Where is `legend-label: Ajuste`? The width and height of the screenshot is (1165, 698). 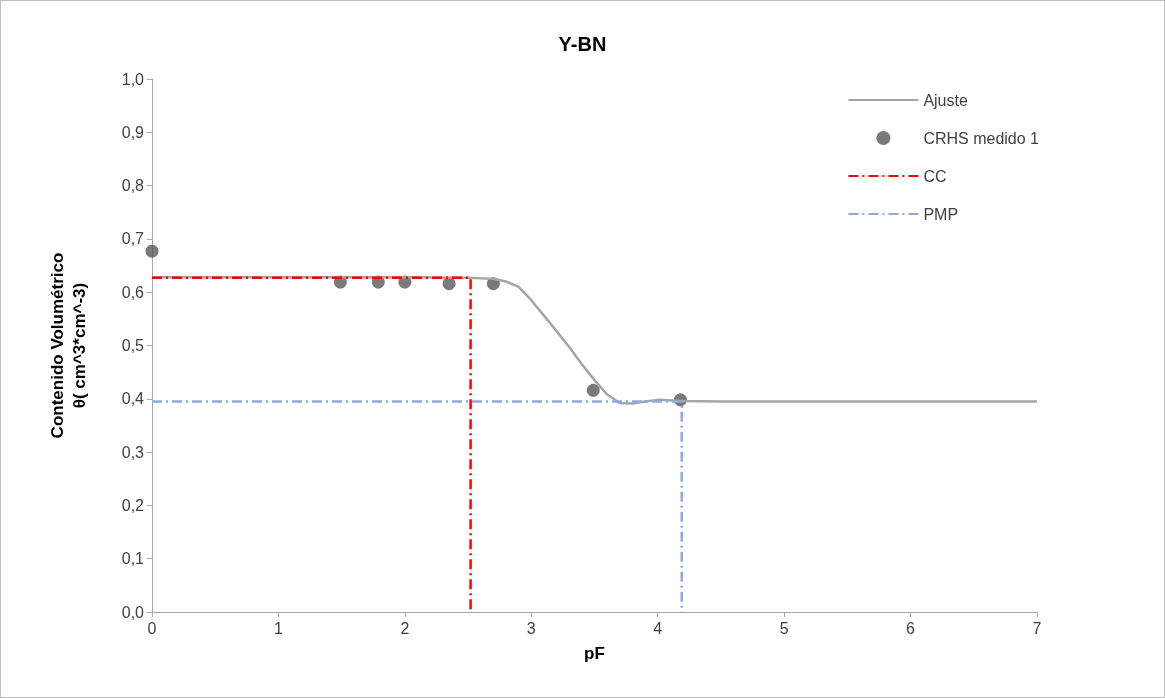 legend-label: Ajuste is located at coordinates (945, 100).